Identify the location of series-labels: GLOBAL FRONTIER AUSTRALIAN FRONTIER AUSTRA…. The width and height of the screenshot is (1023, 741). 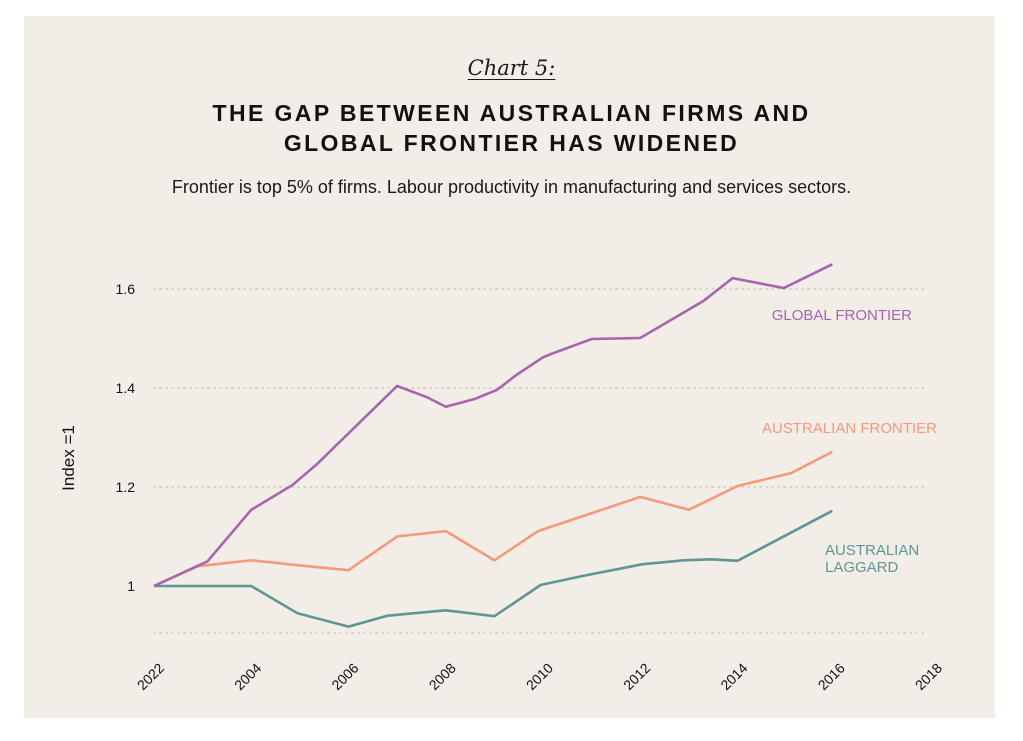
(849, 441).